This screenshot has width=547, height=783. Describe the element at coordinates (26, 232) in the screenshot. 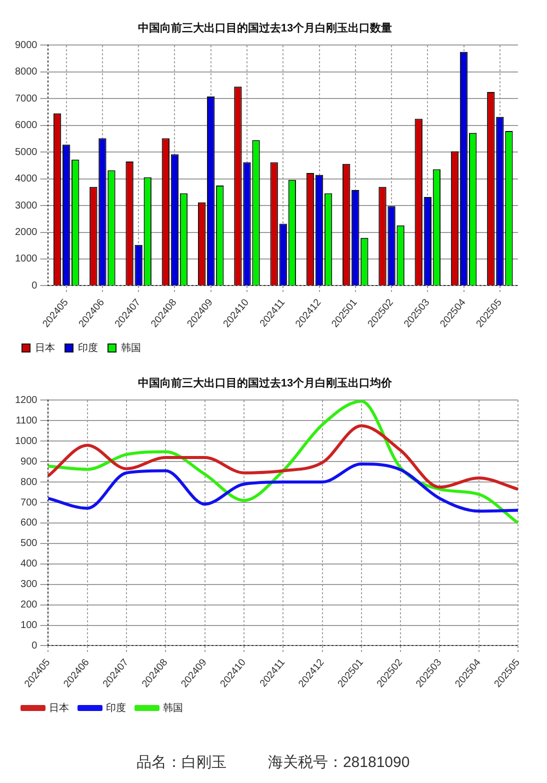

I see `y-tick-label: 2000` at that location.